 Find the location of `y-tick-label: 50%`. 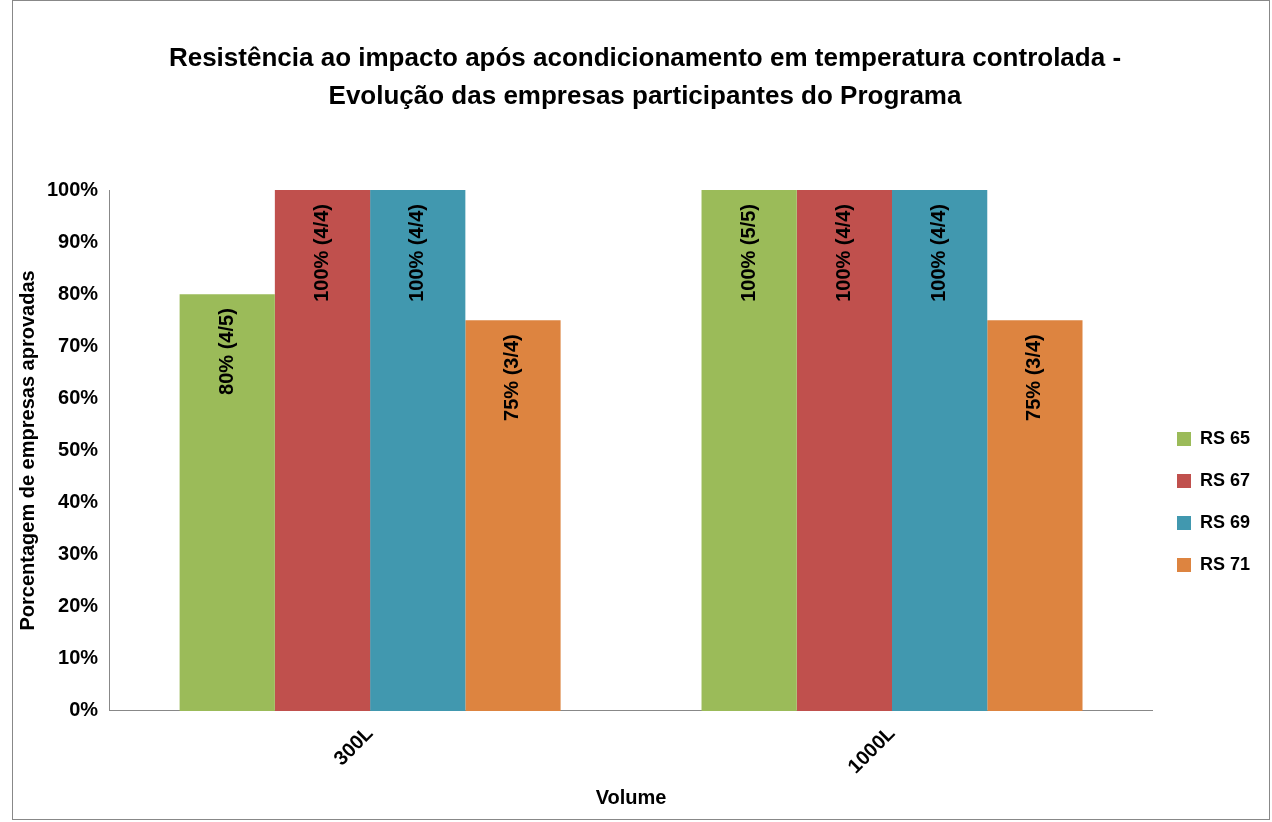

y-tick-label: 50% is located at coordinates (78, 448).